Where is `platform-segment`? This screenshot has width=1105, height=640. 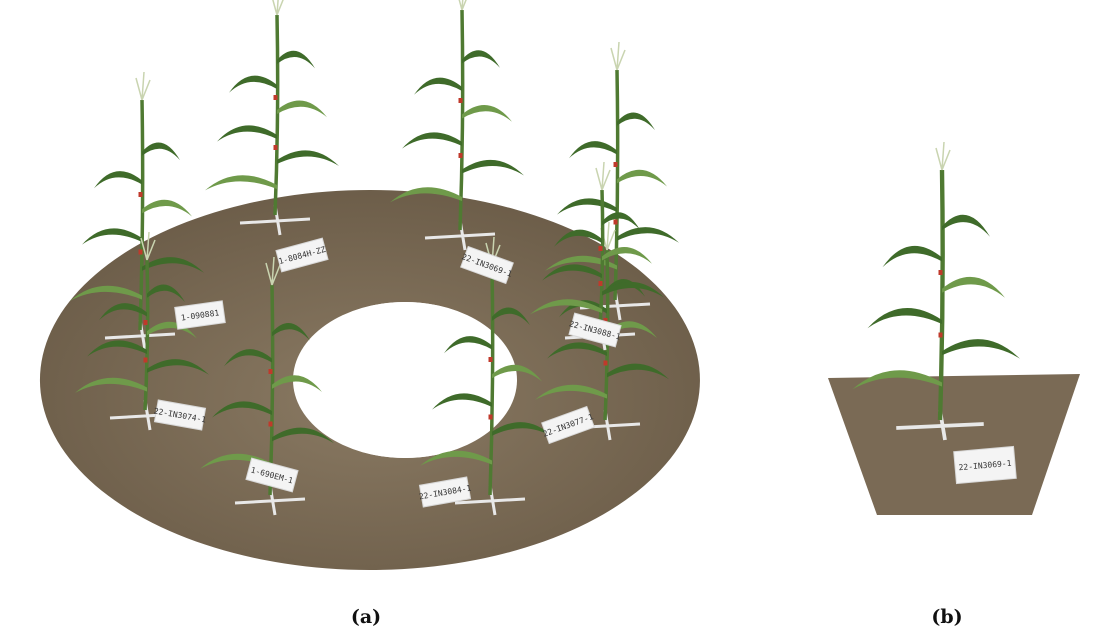
platform-segment is located at coordinates (954, 444).